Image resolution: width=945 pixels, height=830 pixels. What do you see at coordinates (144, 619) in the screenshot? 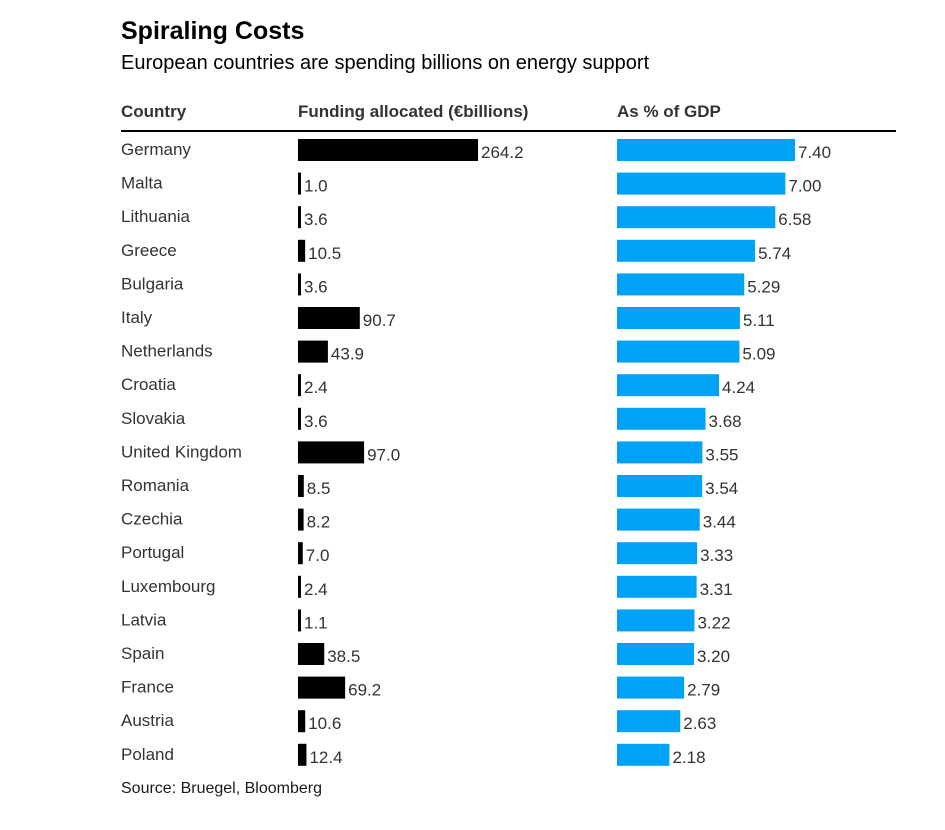
I see `country-label: Latvia` at bounding box center [144, 619].